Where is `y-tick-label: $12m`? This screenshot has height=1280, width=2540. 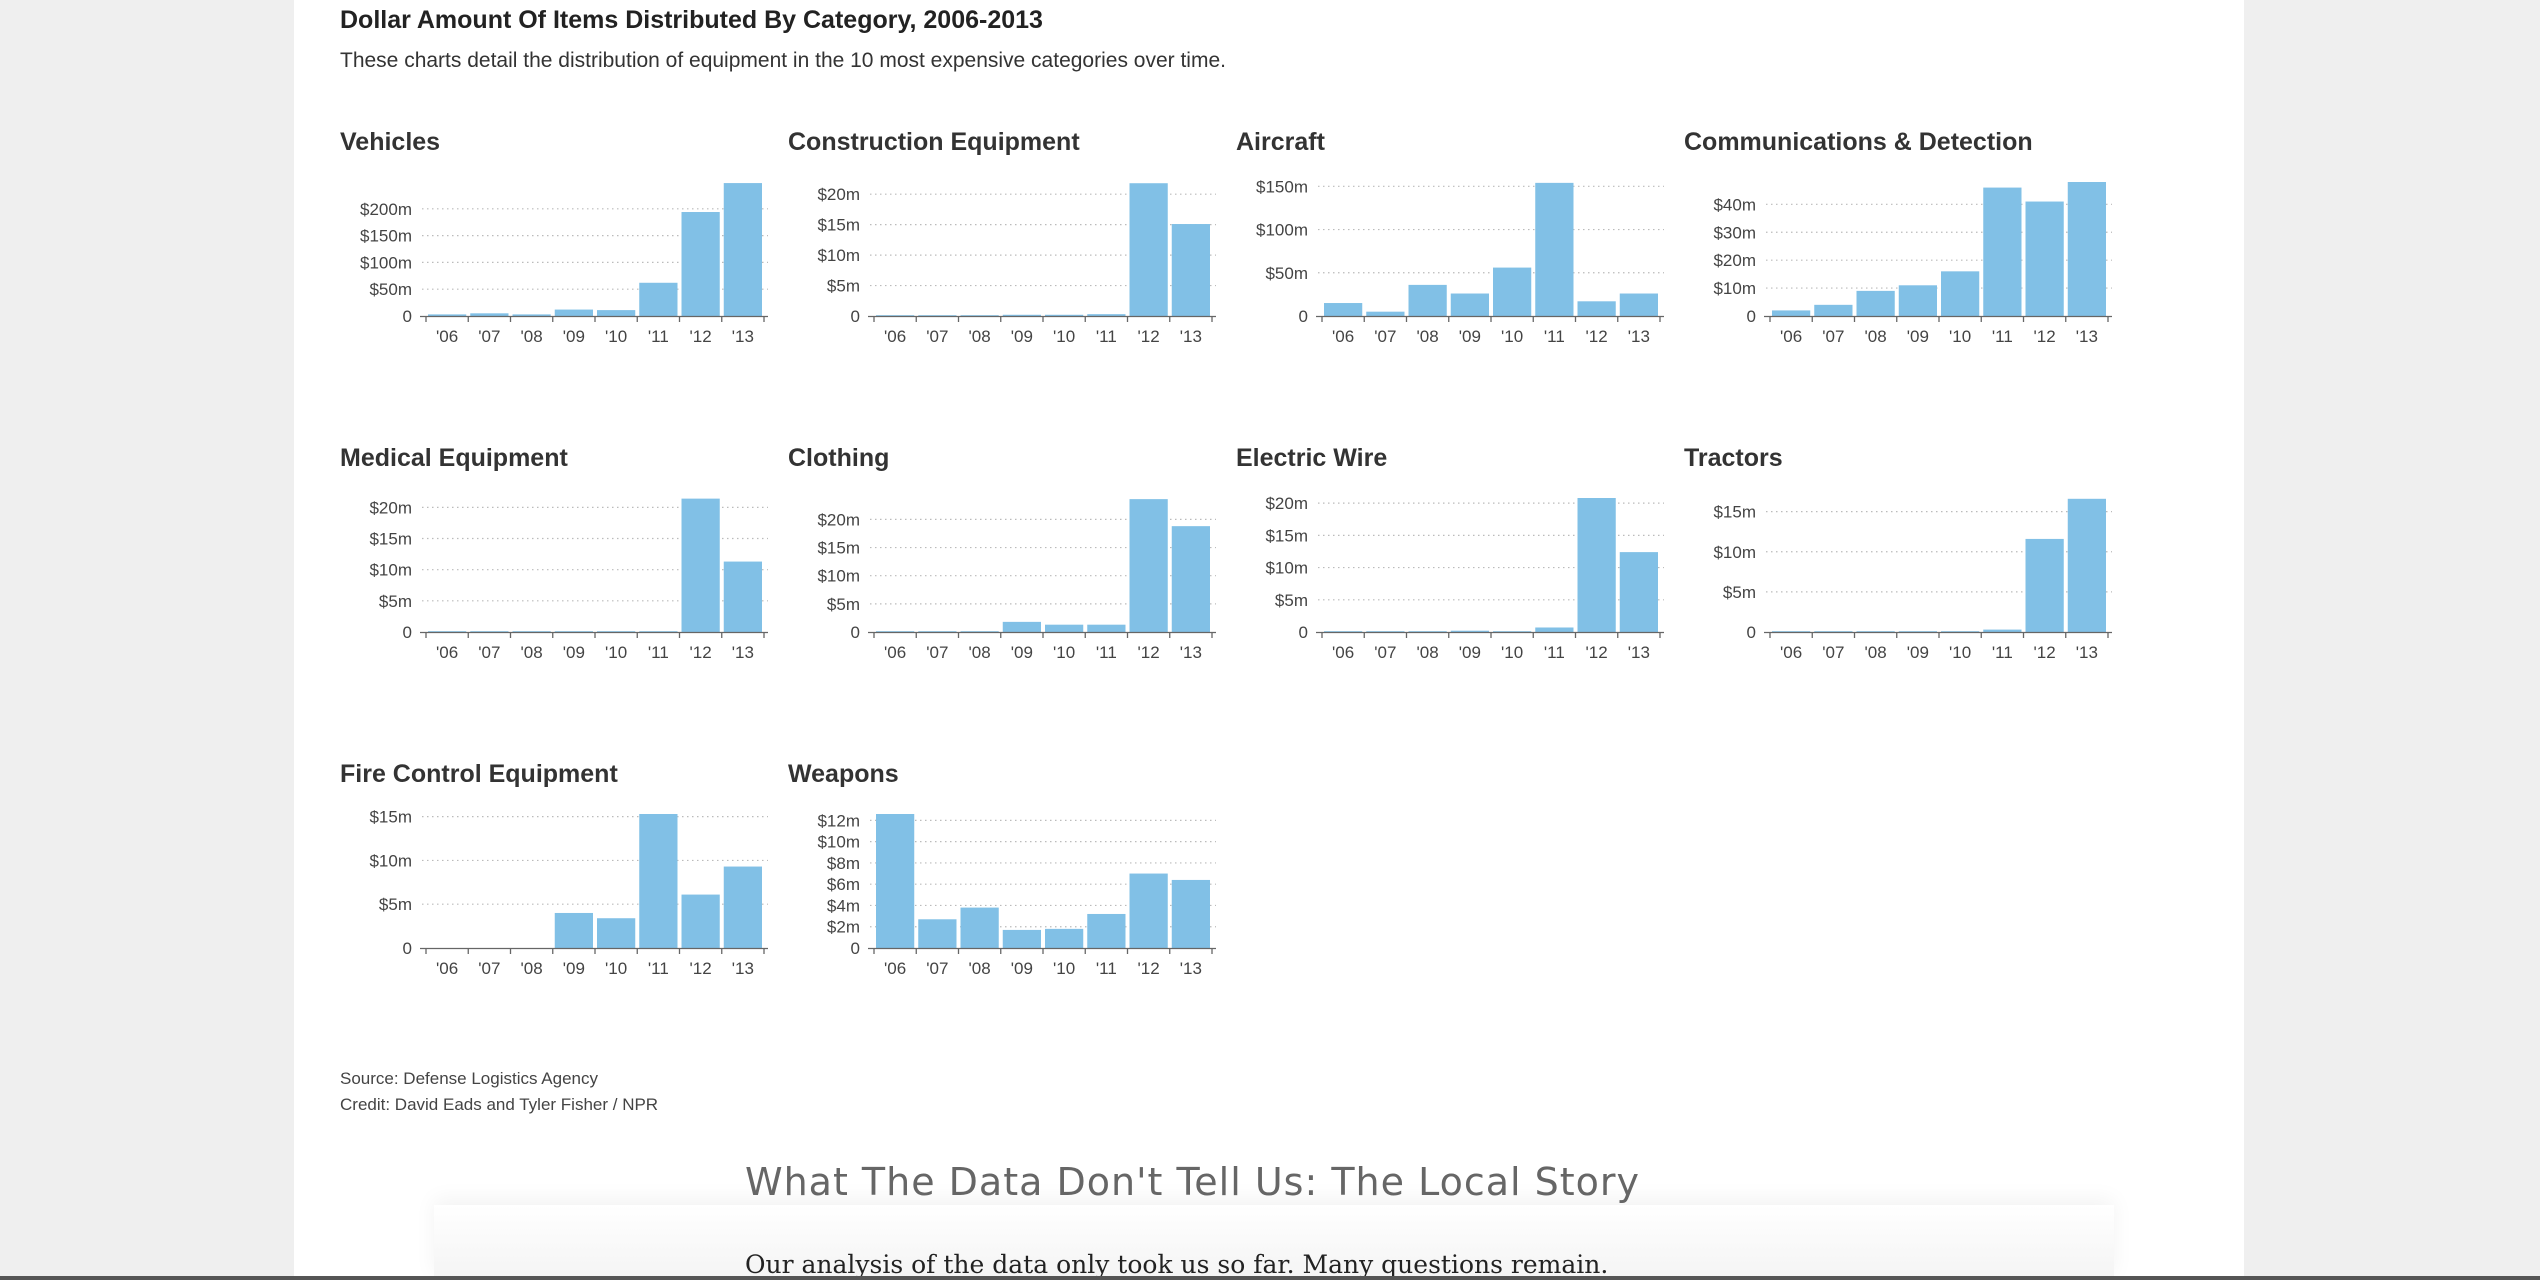 y-tick-label: $12m is located at coordinates (838, 820).